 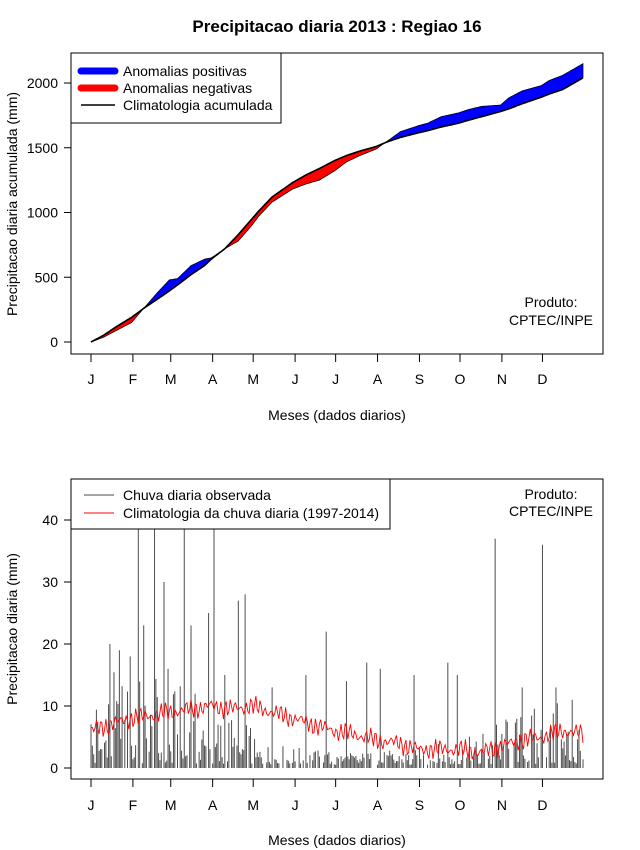 What do you see at coordinates (50, 644) in the screenshot?
I see `y-tick-label: 20` at bounding box center [50, 644].